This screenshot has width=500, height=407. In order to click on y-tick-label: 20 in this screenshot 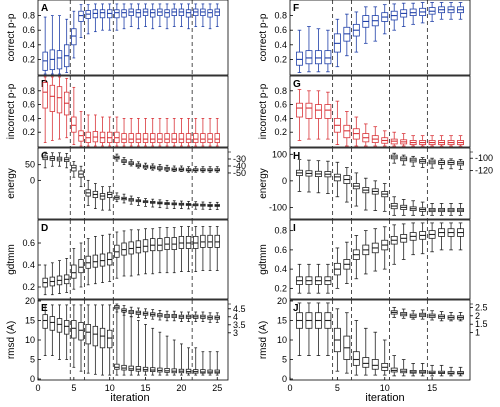, I will do `click(30, 301)`.